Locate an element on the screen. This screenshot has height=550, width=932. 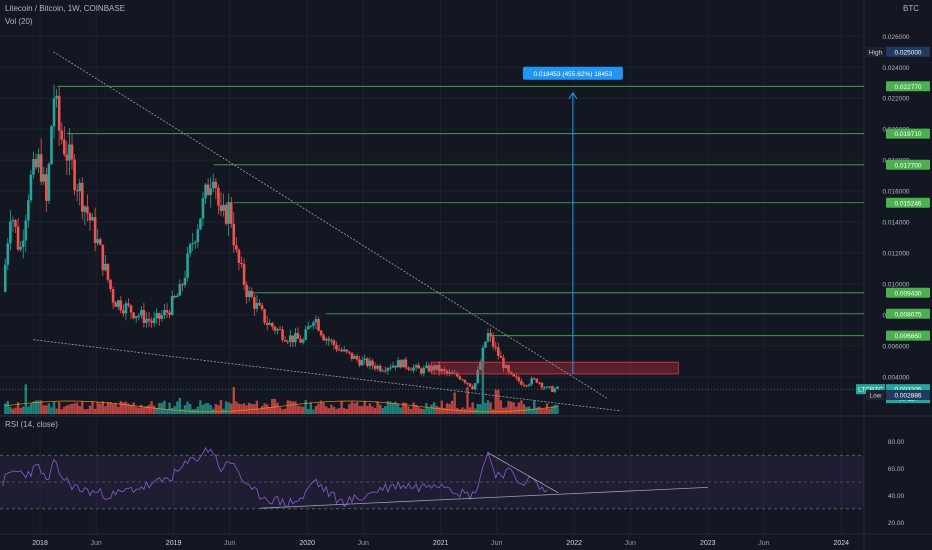
y-tick-label: 0.012000 is located at coordinates (895, 254).